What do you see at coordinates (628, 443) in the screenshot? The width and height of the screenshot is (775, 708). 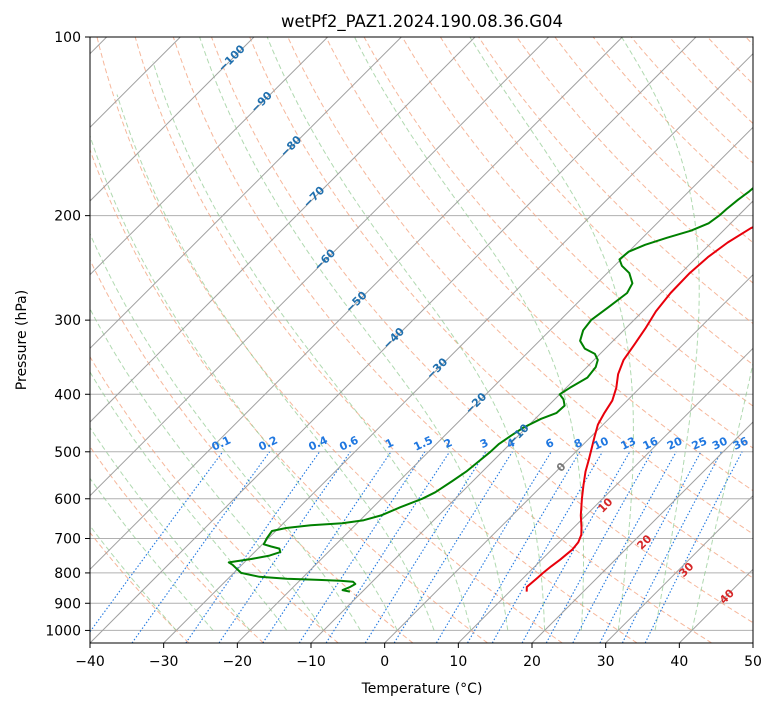 I see `mixing-ratio-label: 13` at bounding box center [628, 443].